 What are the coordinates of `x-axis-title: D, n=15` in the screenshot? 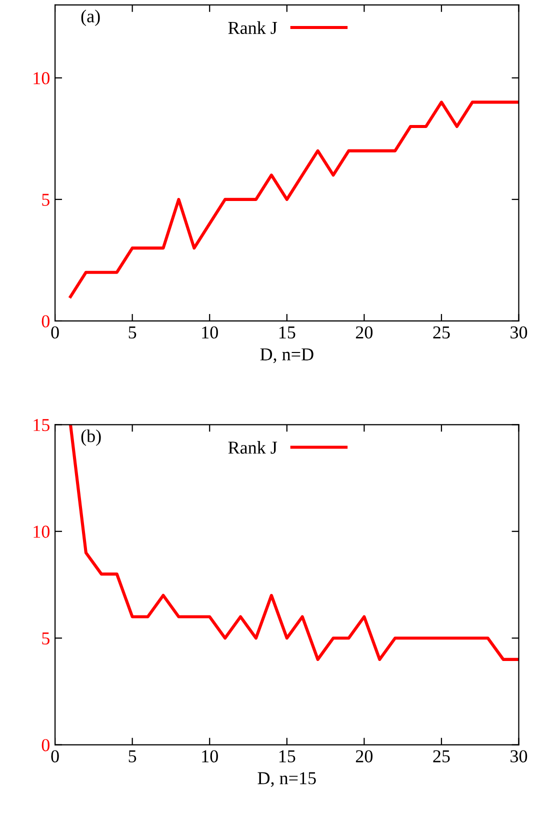 It's located at (287, 779).